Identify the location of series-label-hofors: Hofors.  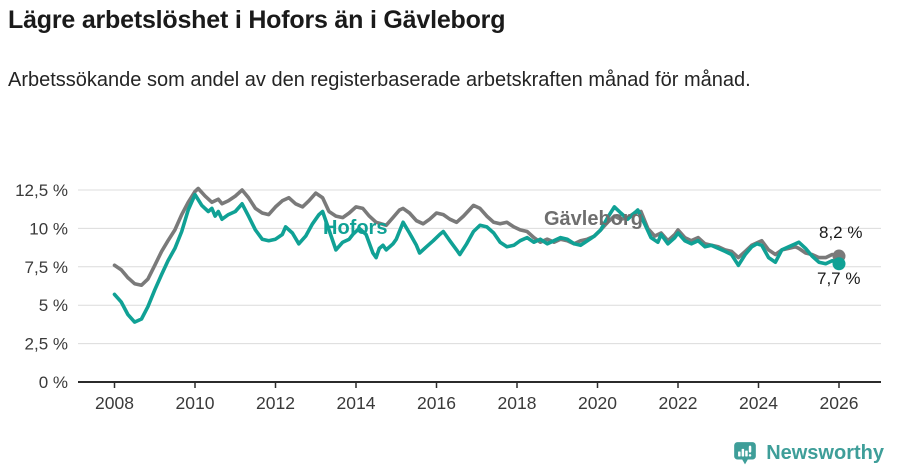
(355, 228).